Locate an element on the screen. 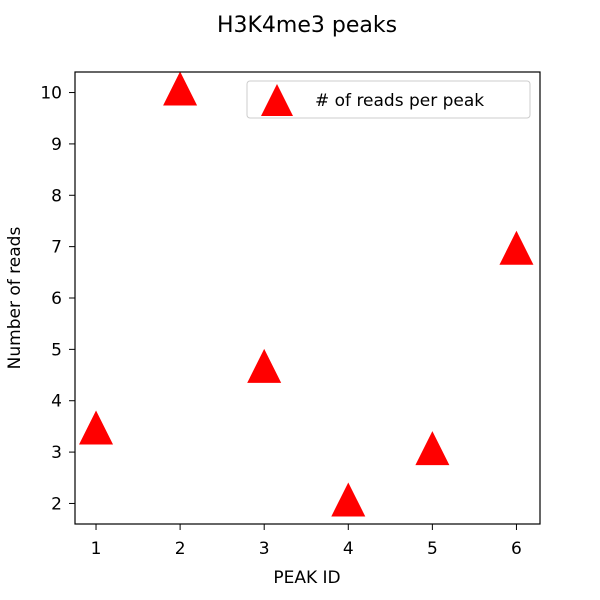 This screenshot has height=600, width=600. y-tick-label: 3 is located at coordinates (56, 453).